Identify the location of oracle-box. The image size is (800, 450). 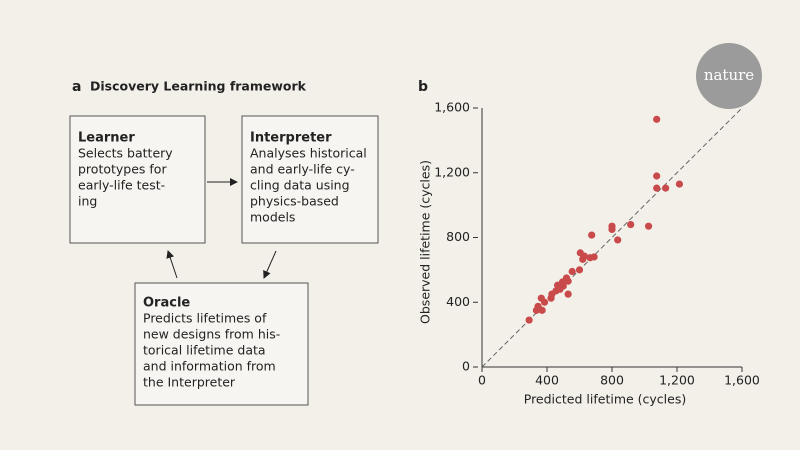
(221, 344).